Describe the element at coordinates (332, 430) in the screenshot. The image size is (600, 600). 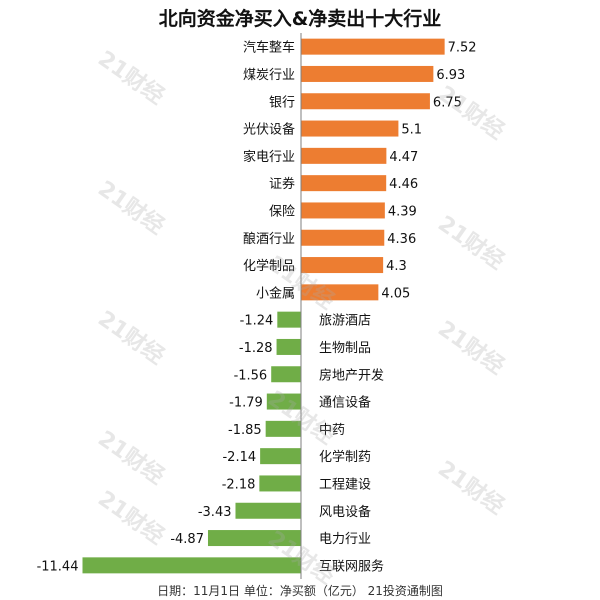
I see `category-label: 中药` at that location.